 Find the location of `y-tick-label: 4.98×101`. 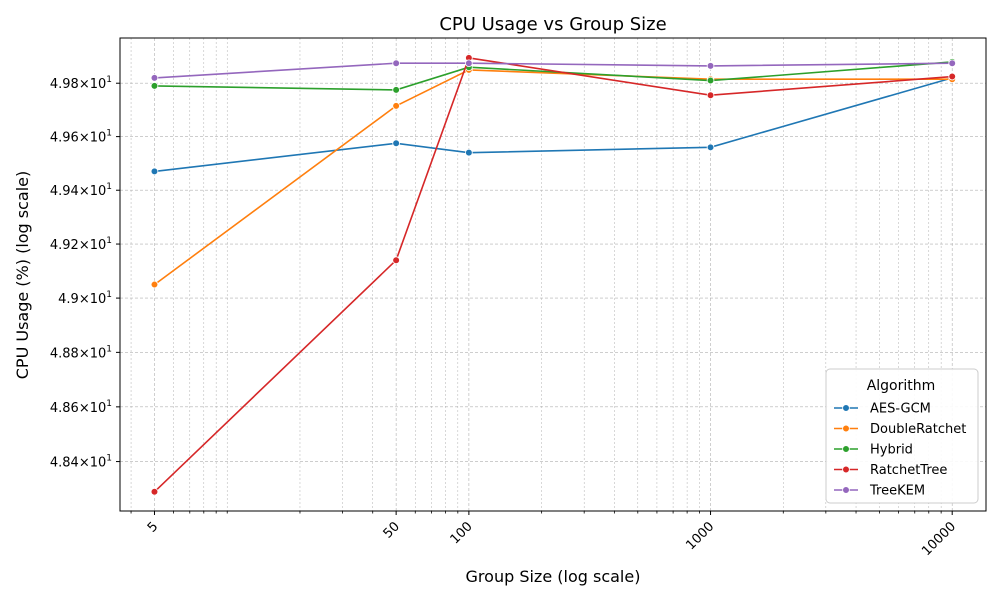

y-tick-label: 4.98×101 is located at coordinates (81, 83).